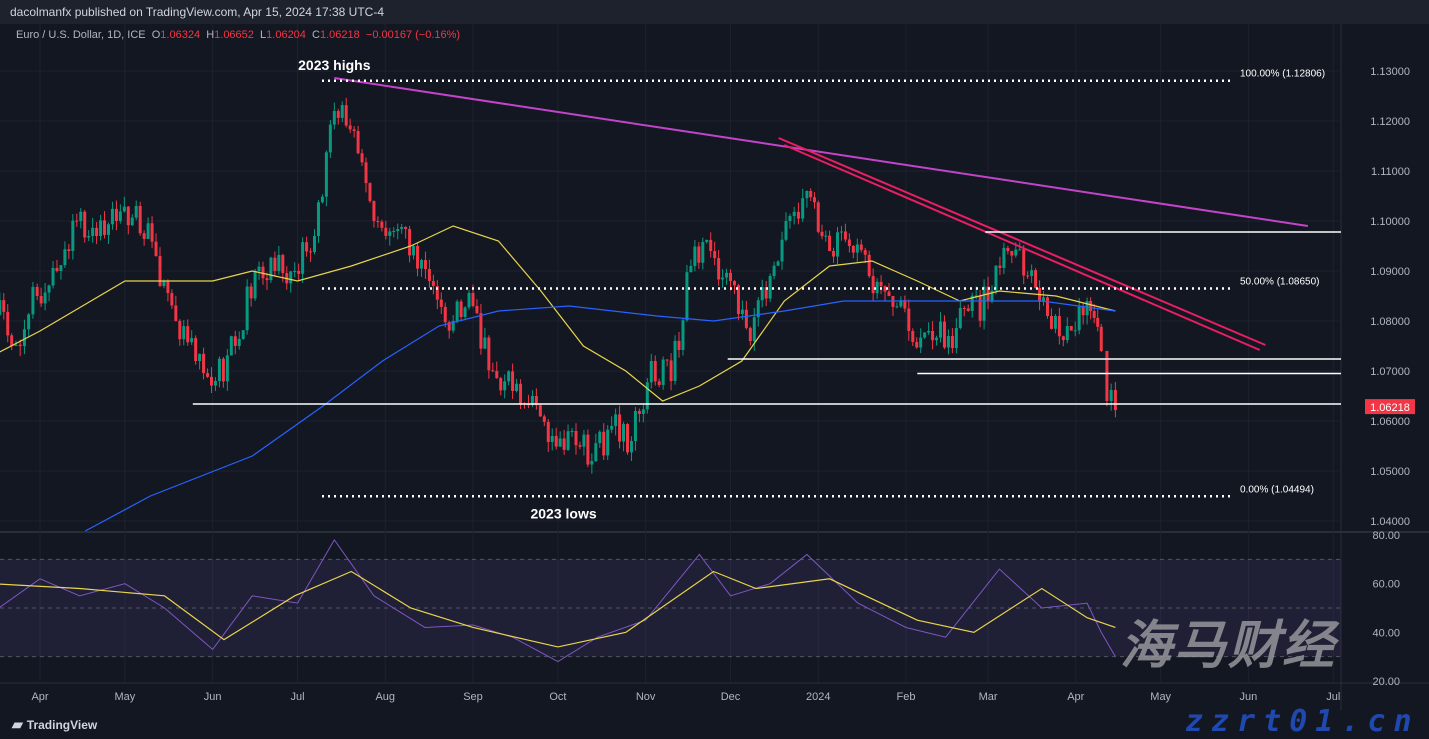 The image size is (1429, 739). Describe the element at coordinates (1302, 721) in the screenshot. I see `watermark-url-text: zzrt01.cn` at that location.